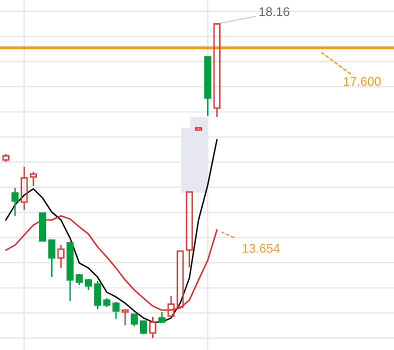 This screenshot has width=394, height=350. What do you see at coordinates (261, 248) in the screenshot?
I see `annotation: 13.654` at bounding box center [261, 248].